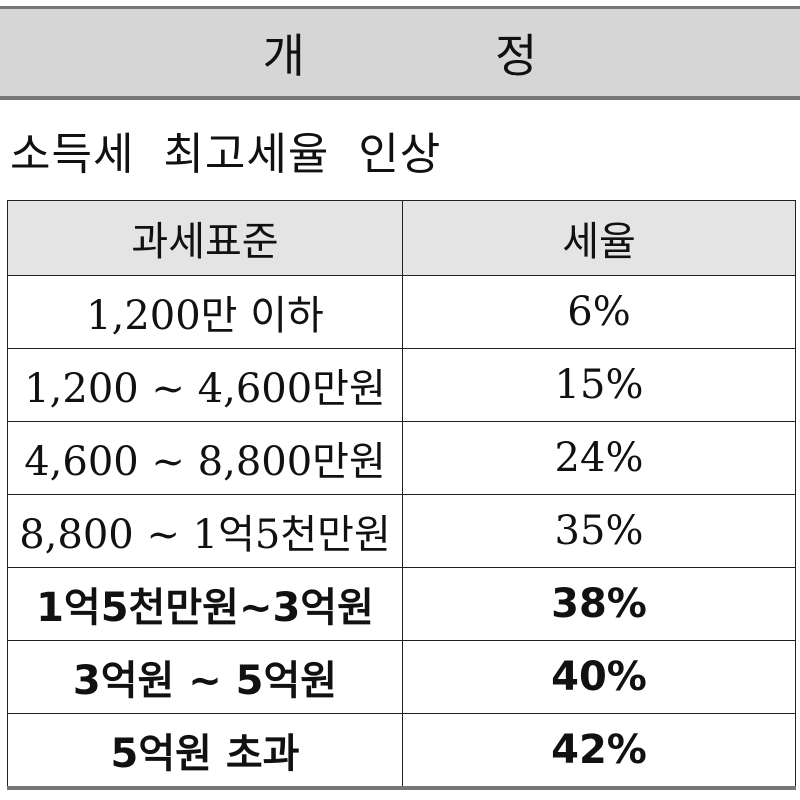  I want to click on rate-cell: 15%, so click(599, 385).